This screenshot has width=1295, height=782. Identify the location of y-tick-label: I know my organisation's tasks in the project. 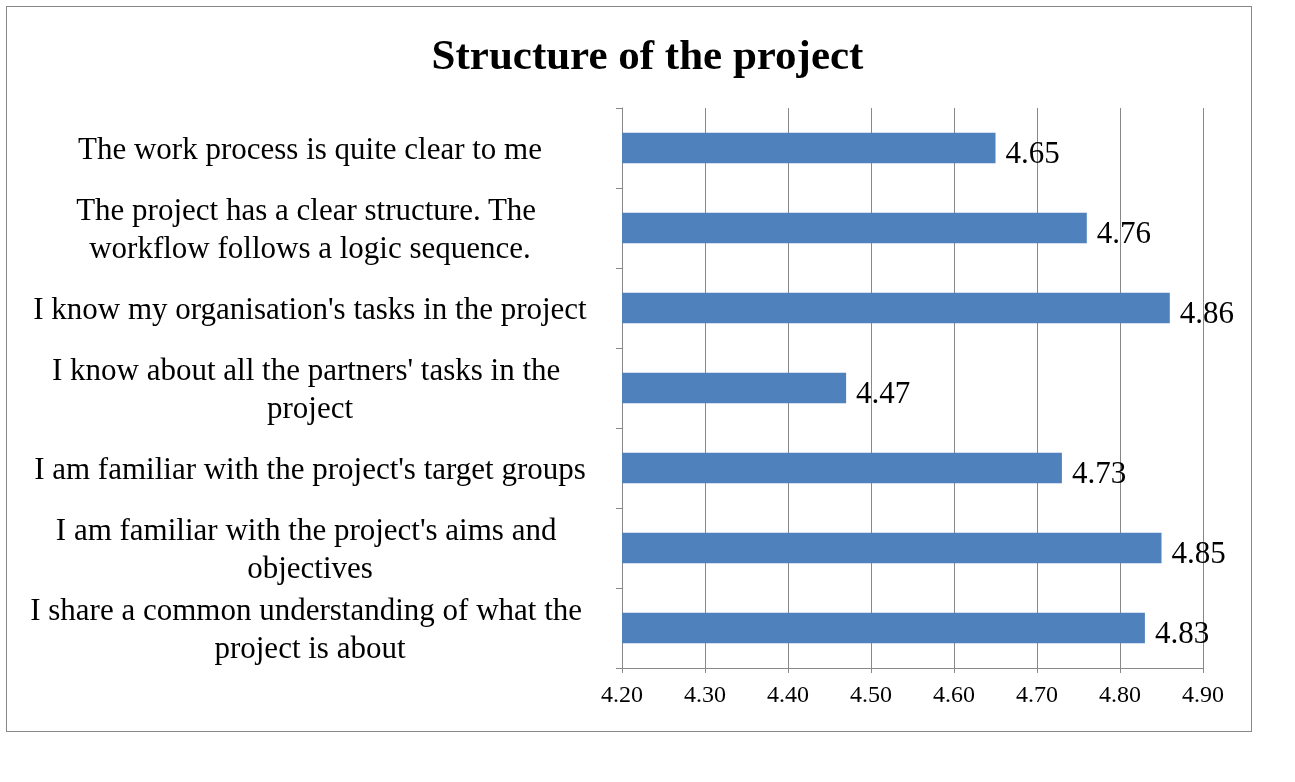
(310, 308).